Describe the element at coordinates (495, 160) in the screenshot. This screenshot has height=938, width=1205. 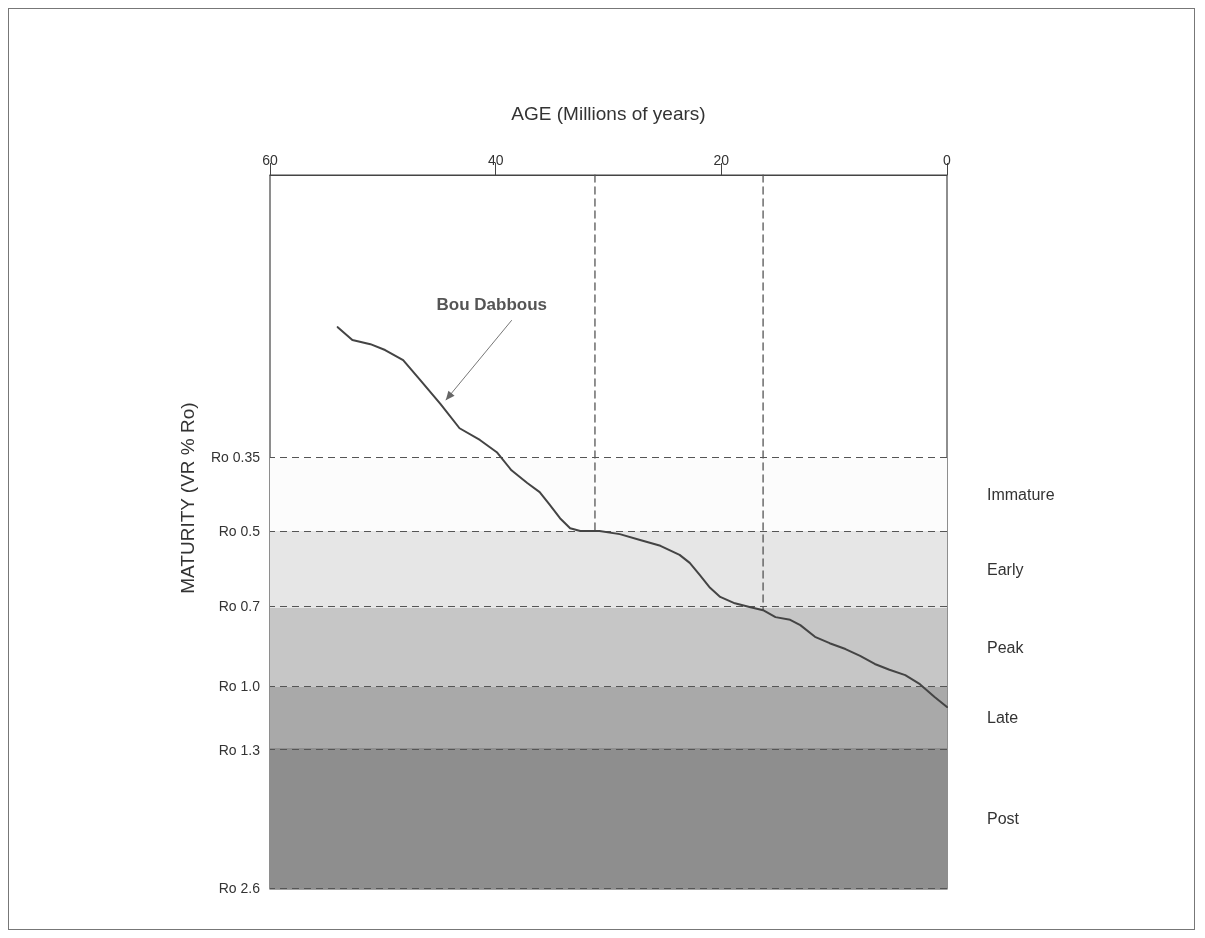
I see `x-tick-label: 40` at that location.